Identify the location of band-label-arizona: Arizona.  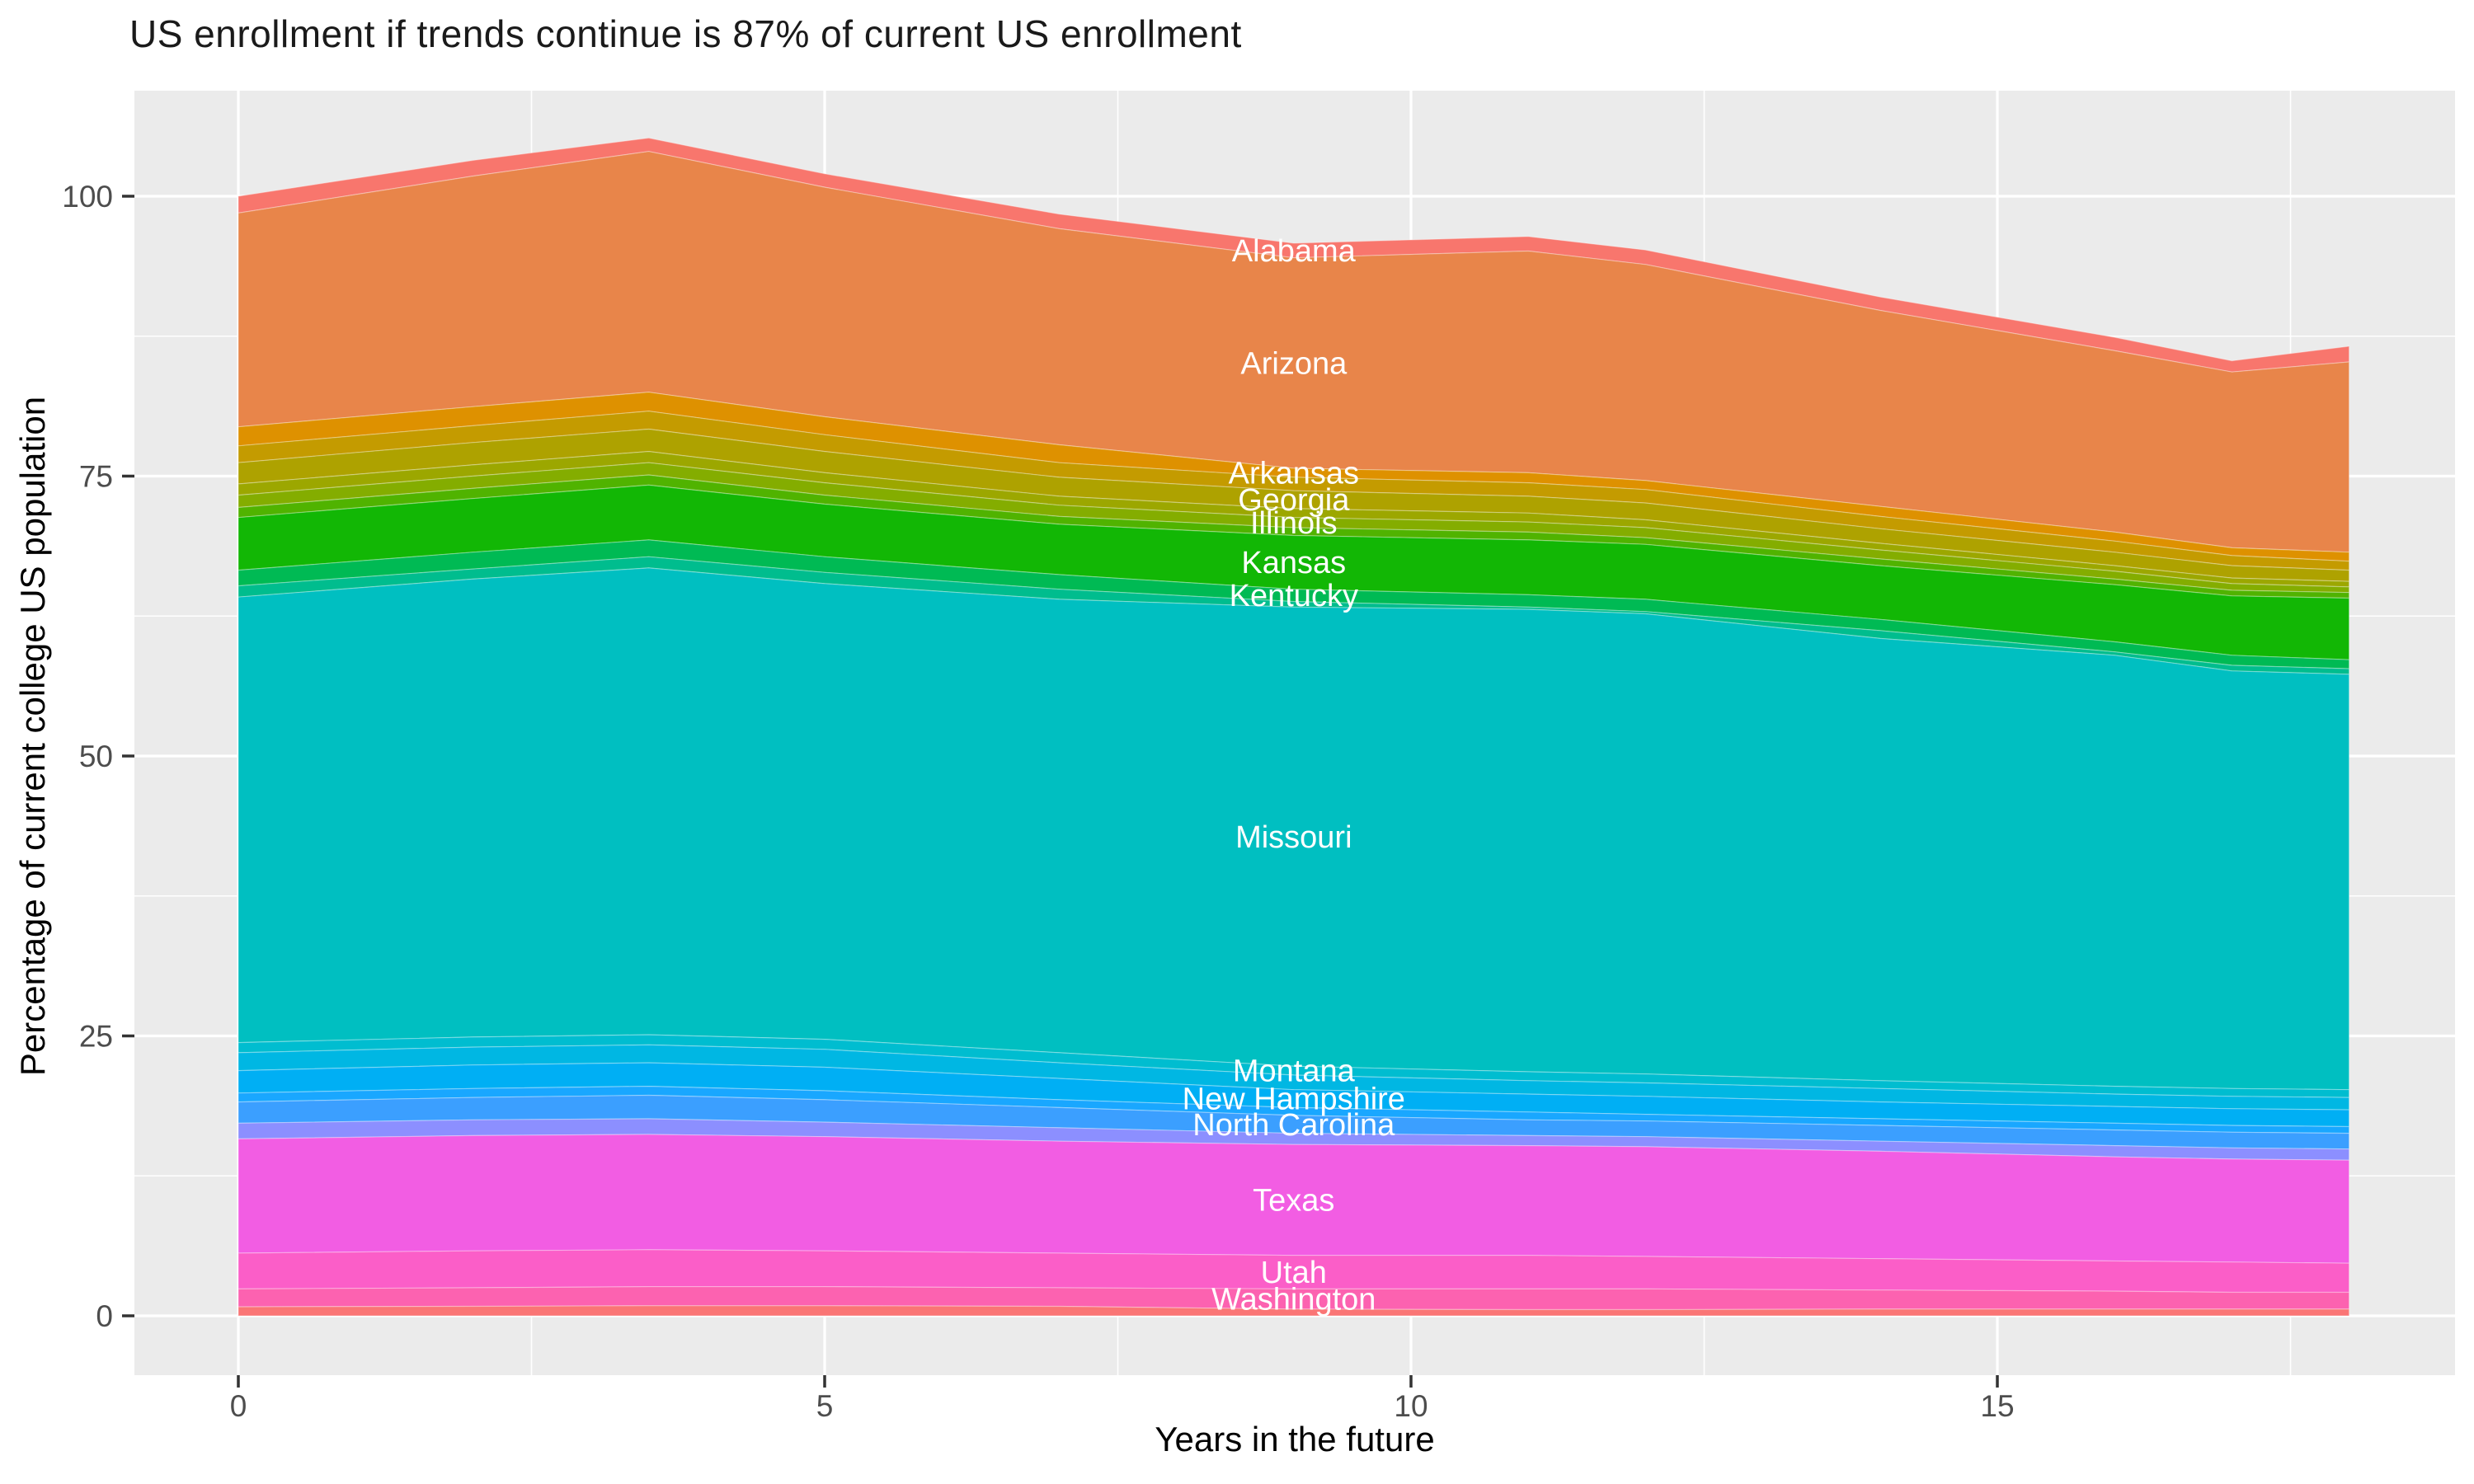
(1294, 363).